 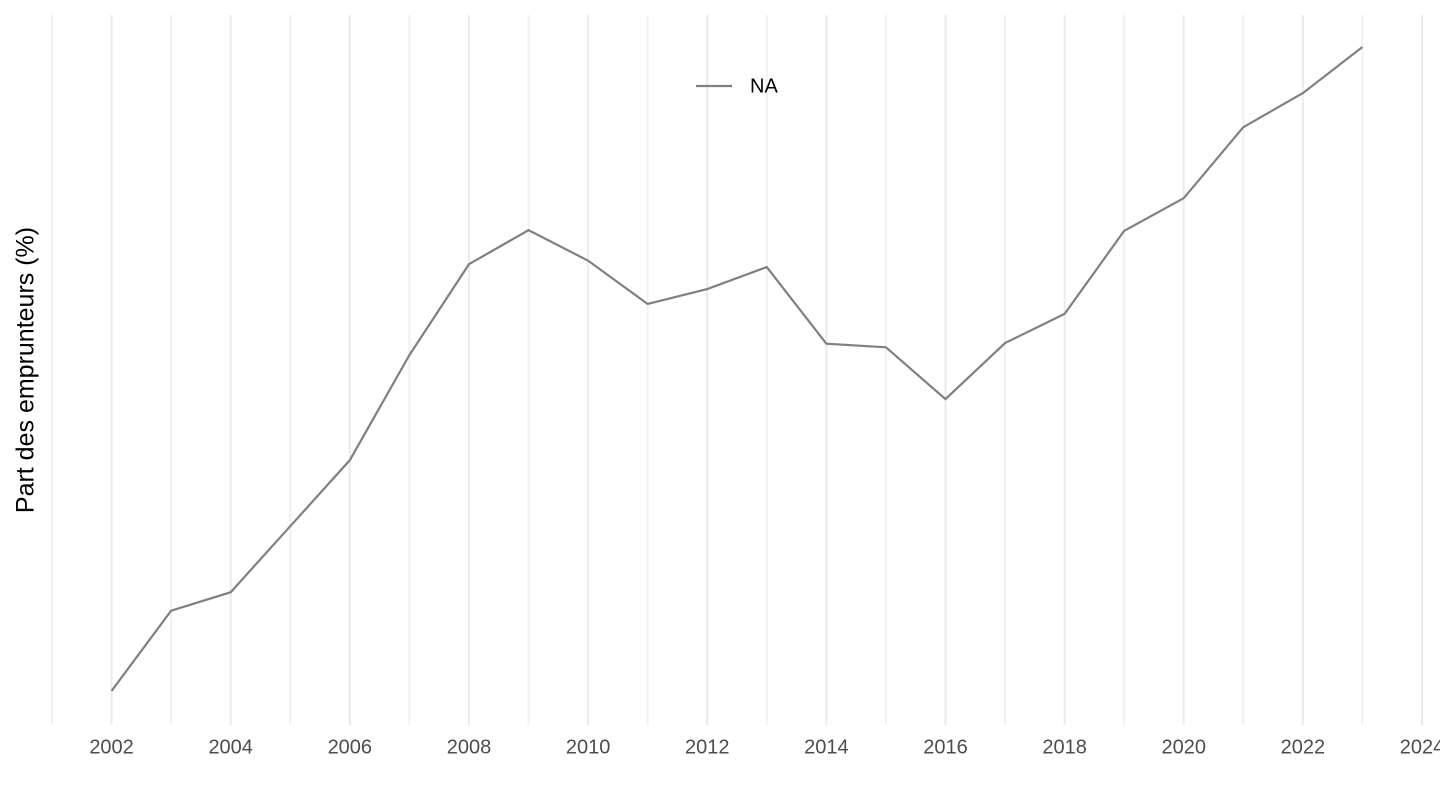 What do you see at coordinates (764, 86) in the screenshot?
I see `legend-label: NA` at bounding box center [764, 86].